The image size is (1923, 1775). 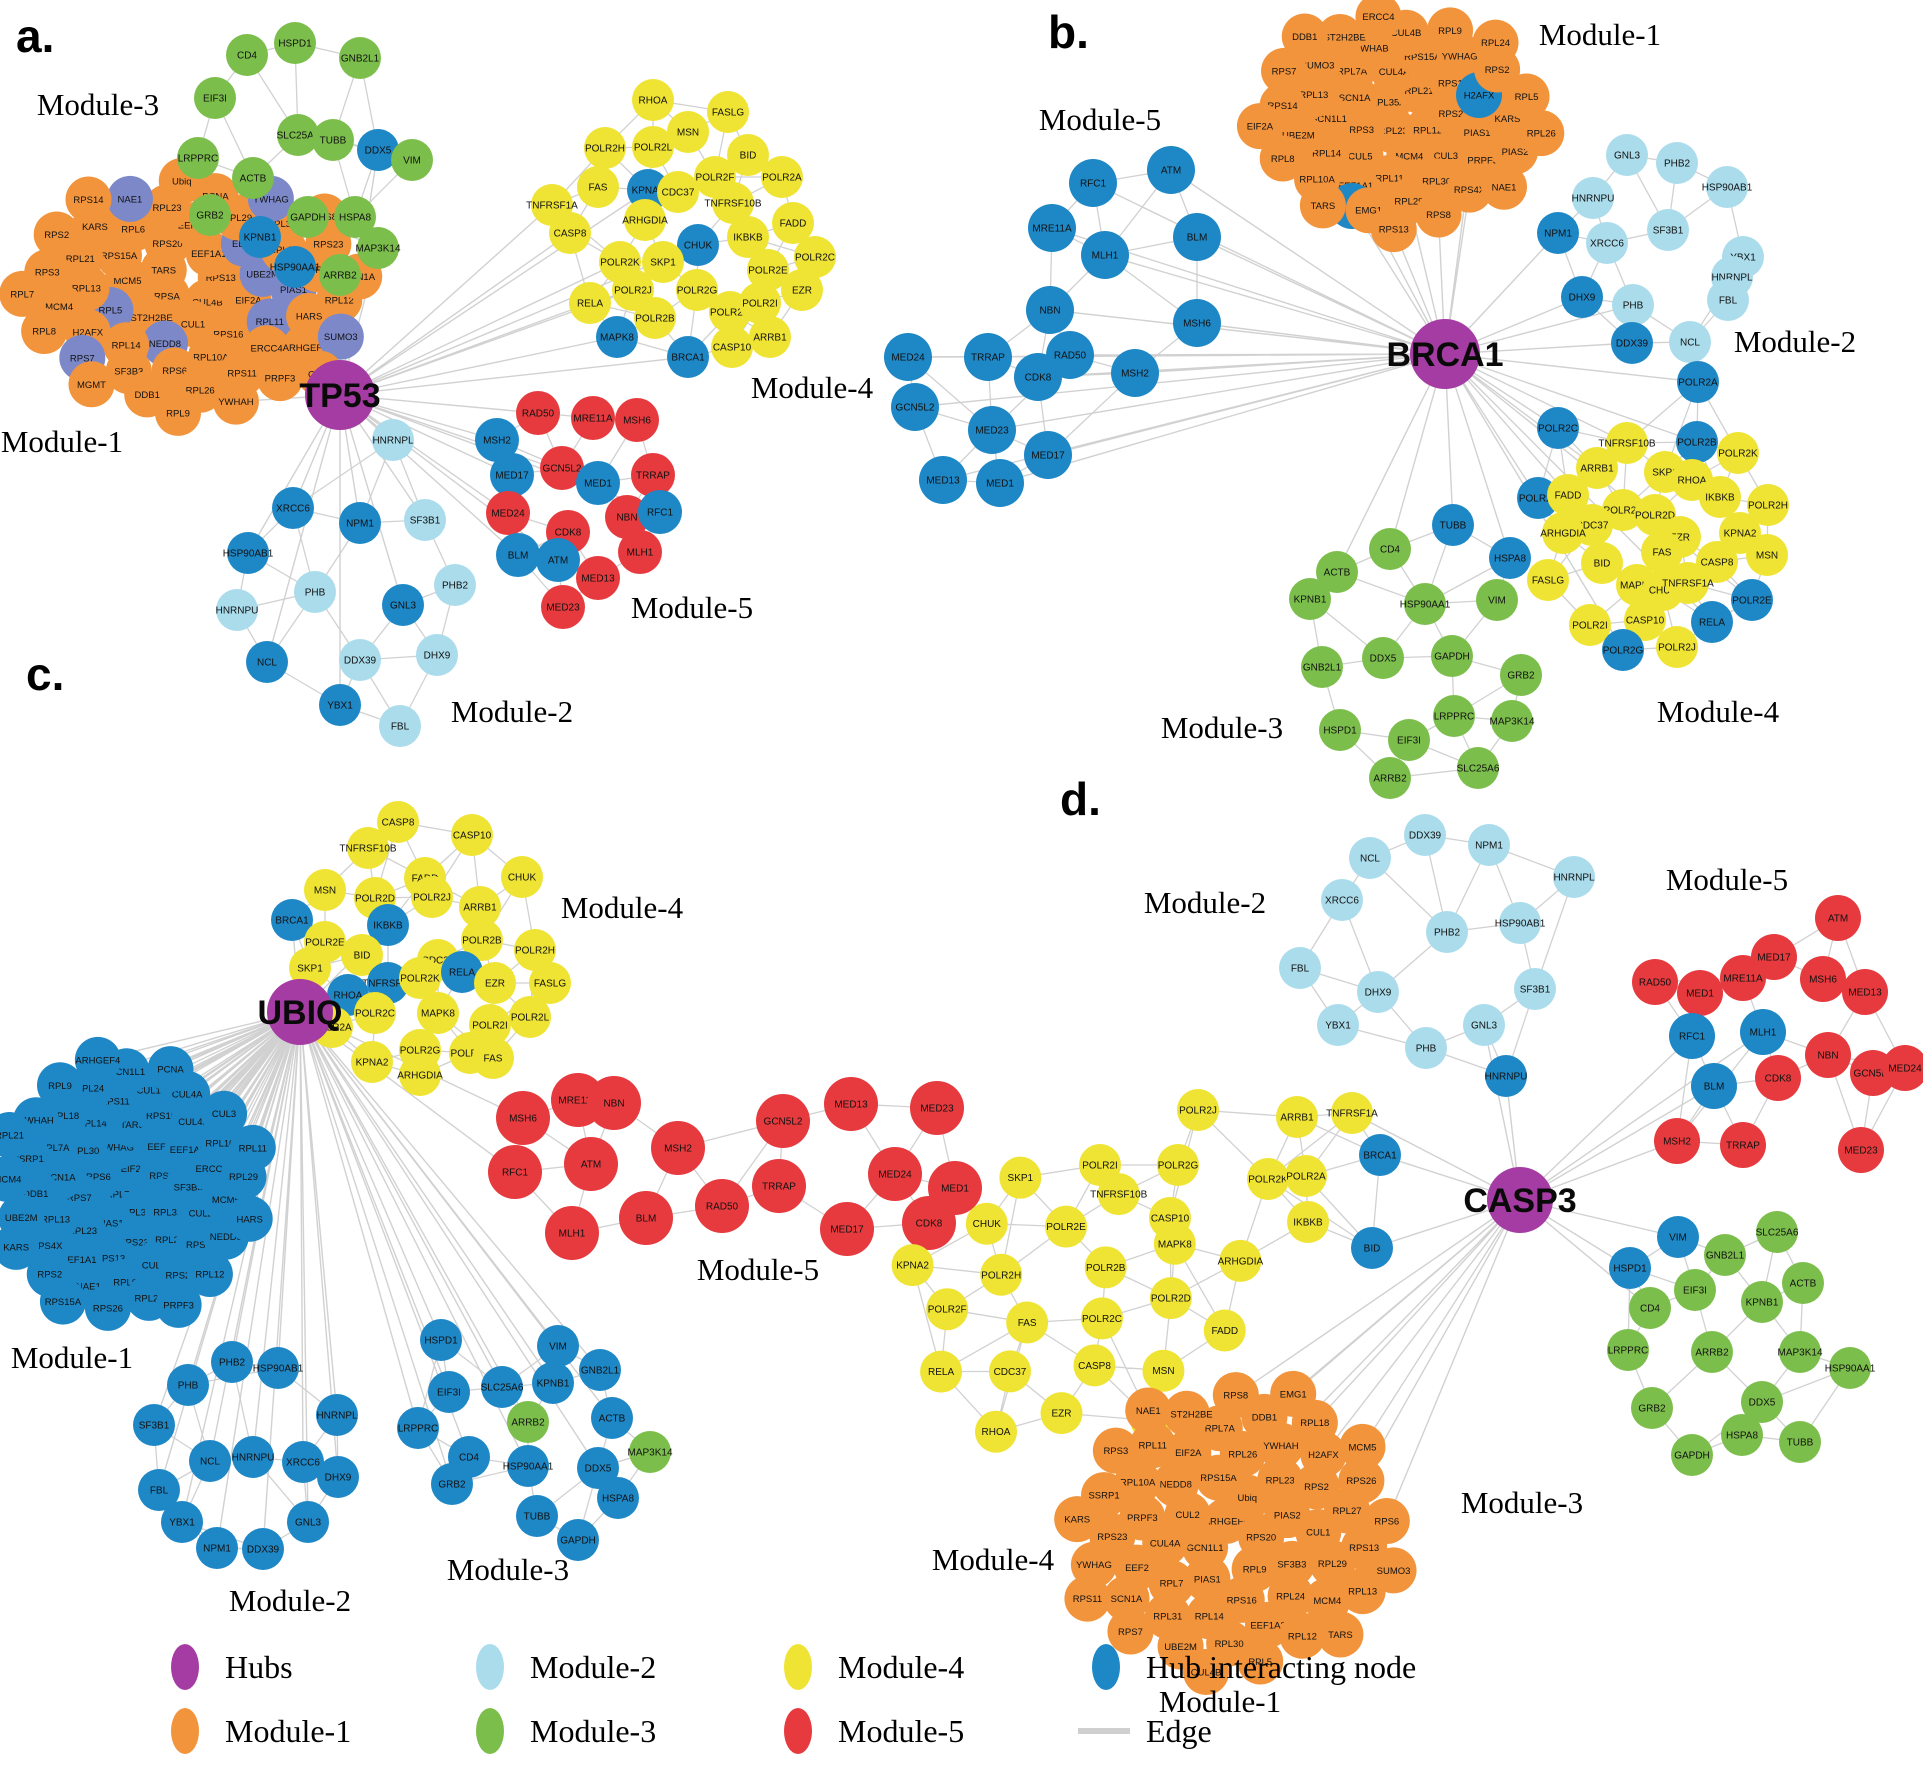 What do you see at coordinates (267, 662) in the screenshot?
I see `node-NCL: NCL` at bounding box center [267, 662].